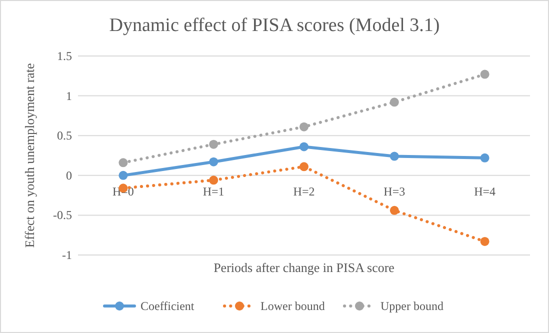  I want to click on y-tick-label: 0, so click(69, 175).